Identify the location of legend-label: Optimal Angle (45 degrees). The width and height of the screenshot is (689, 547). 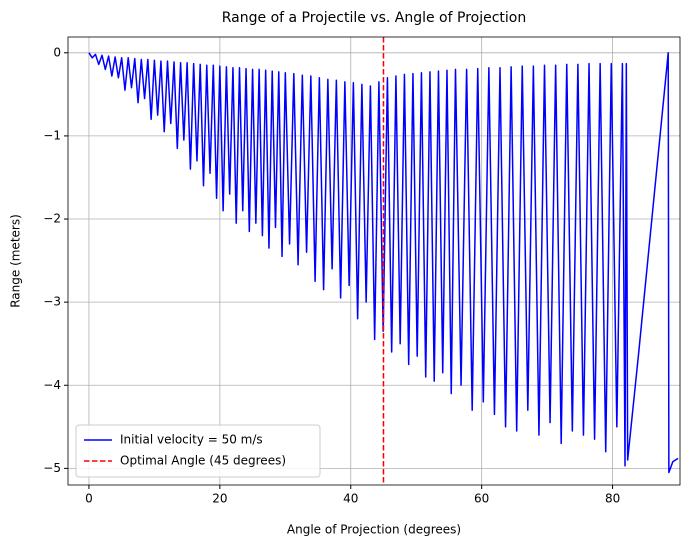
(203, 461).